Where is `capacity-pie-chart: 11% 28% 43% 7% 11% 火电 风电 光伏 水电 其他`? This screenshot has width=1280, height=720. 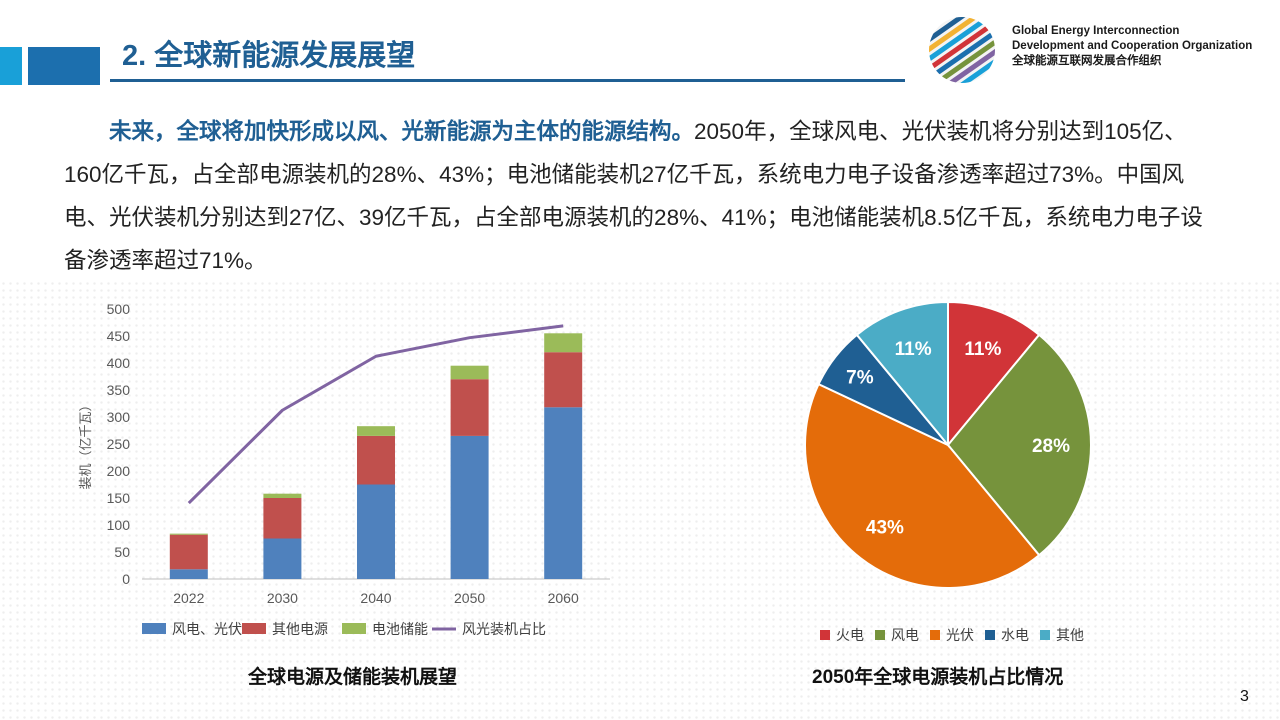
capacity-pie-chart: 11% 28% 43% 7% 11% 火电 风电 光伏 水电 其他 is located at coordinates (948, 471).